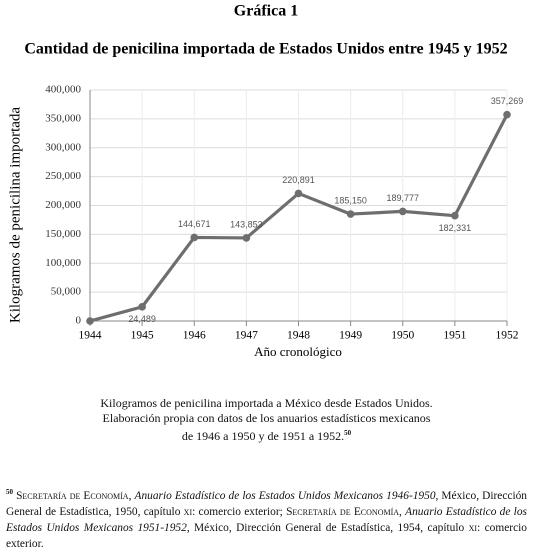 This screenshot has height=552, width=533. I want to click on y-tick-label: 100,000, so click(63, 263).